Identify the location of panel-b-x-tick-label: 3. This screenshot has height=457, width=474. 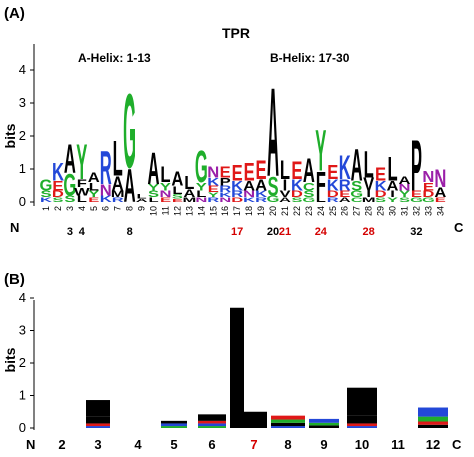
(97, 444).